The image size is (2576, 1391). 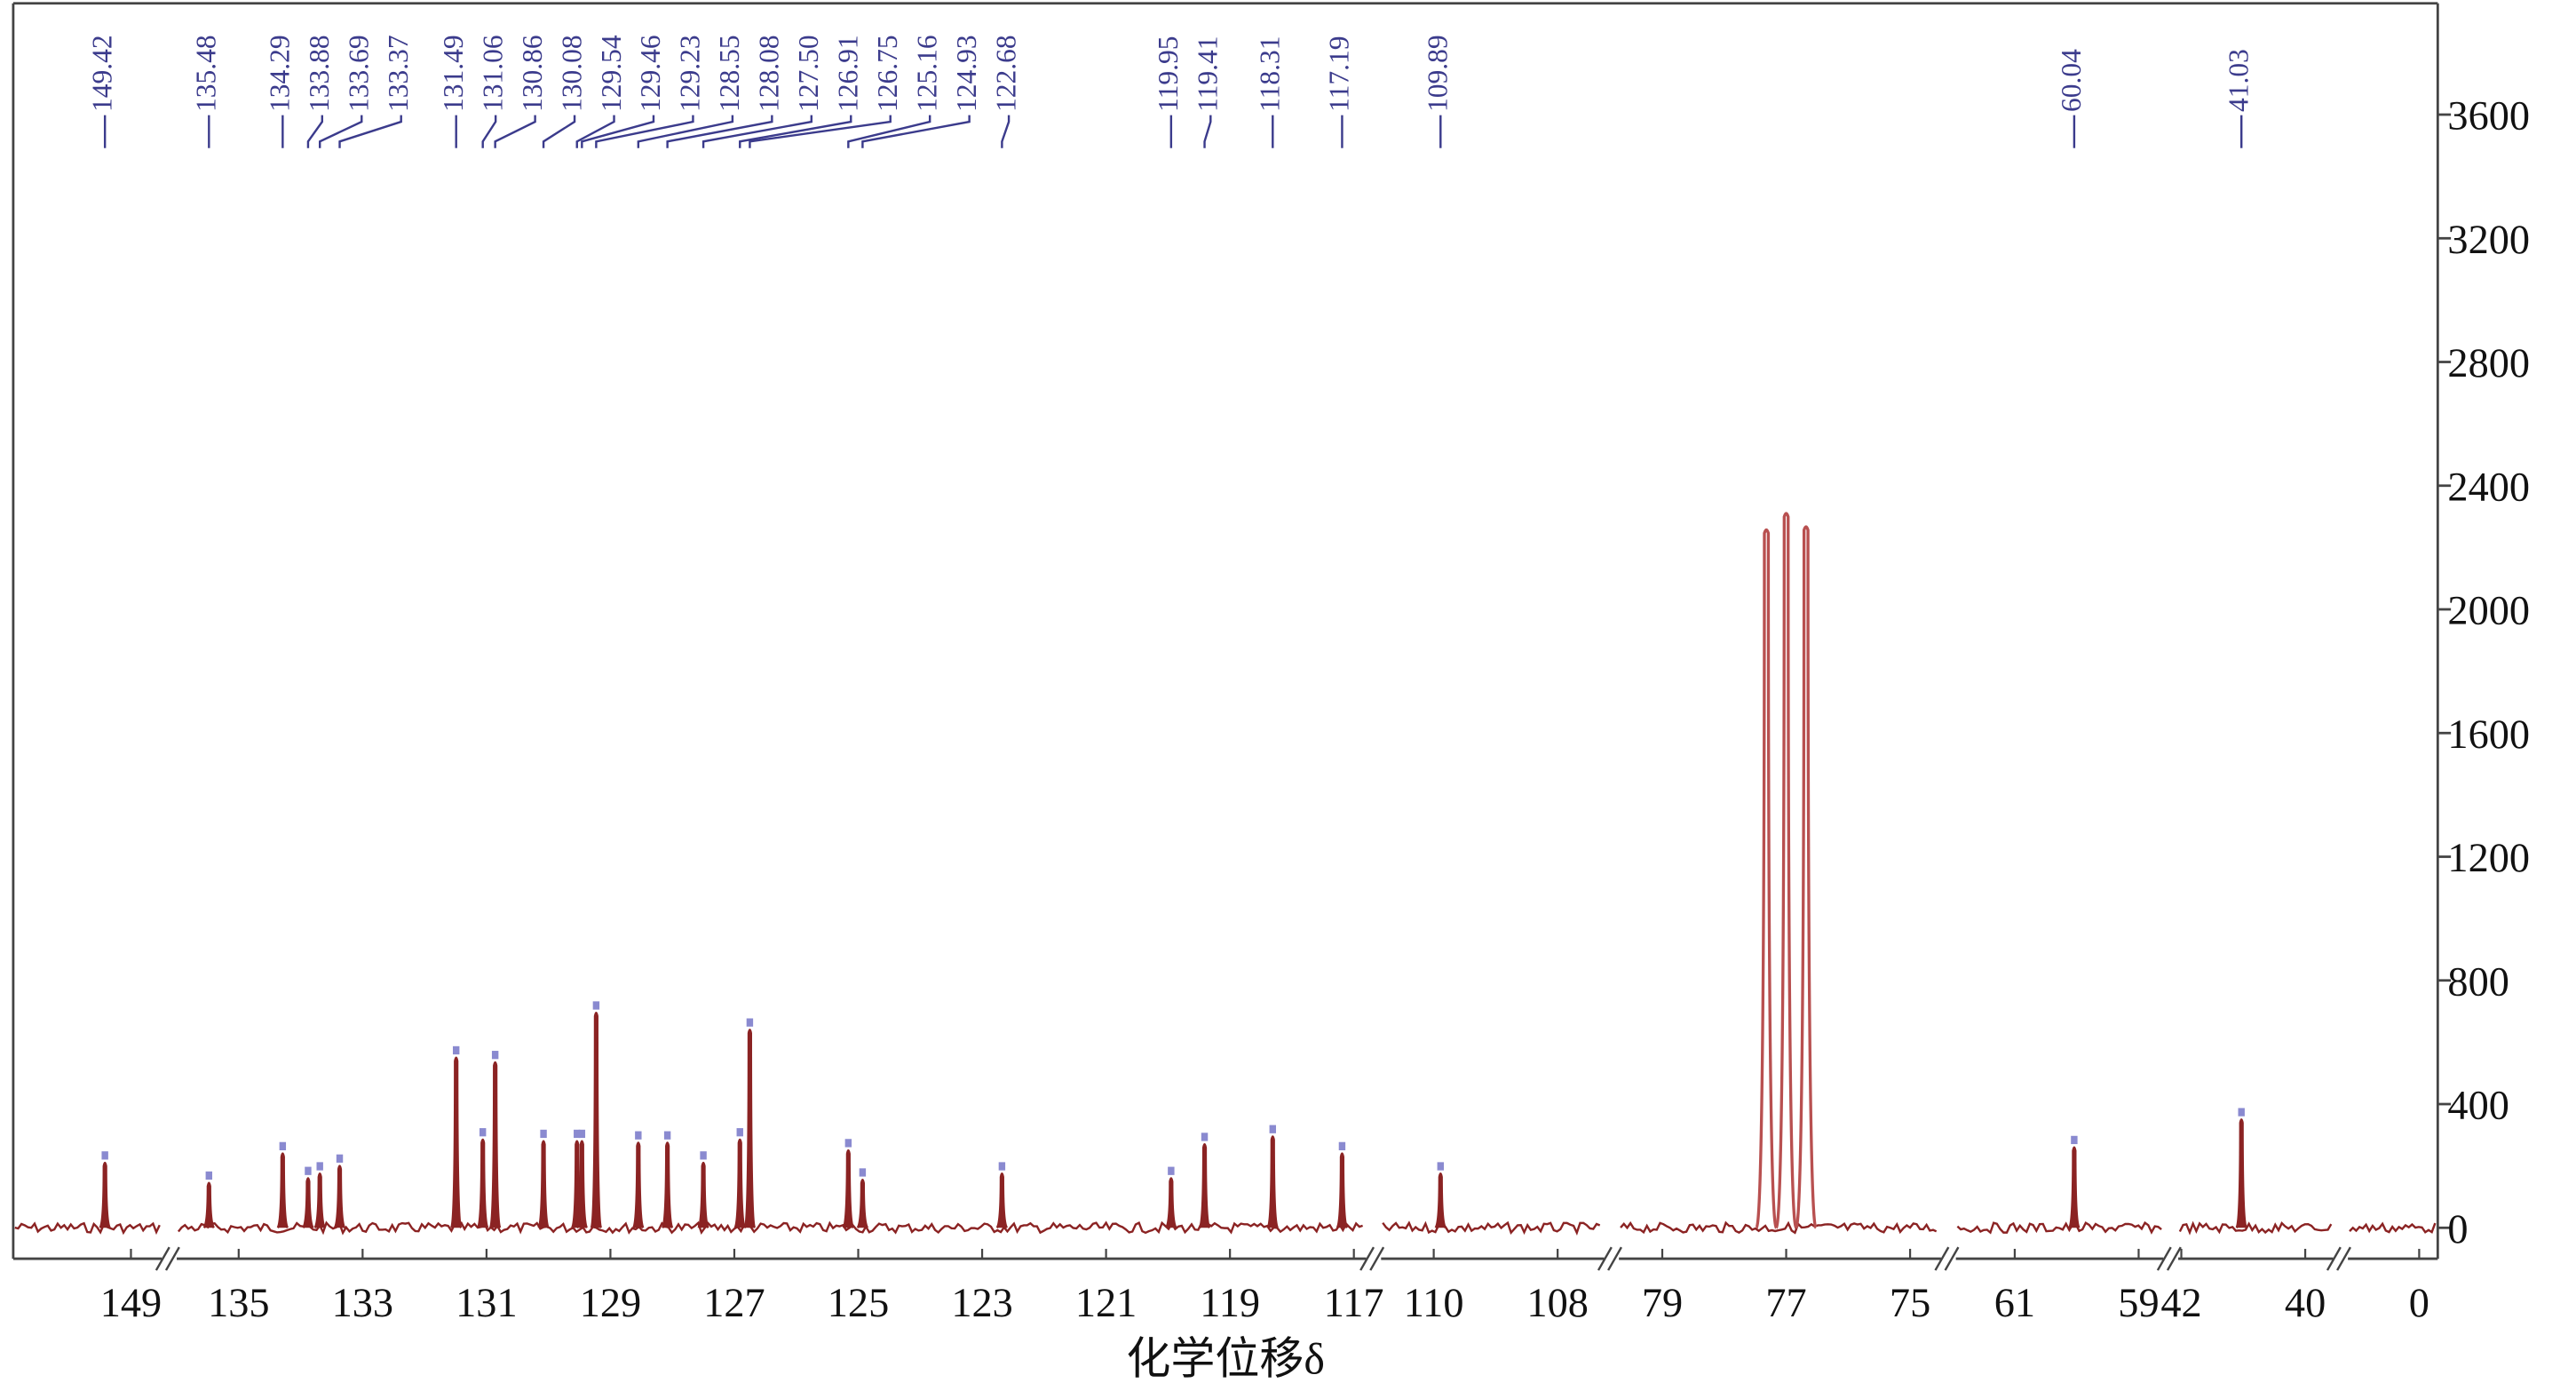 What do you see at coordinates (1354, 1303) in the screenshot?
I see `x-tick-label: 117` at bounding box center [1354, 1303].